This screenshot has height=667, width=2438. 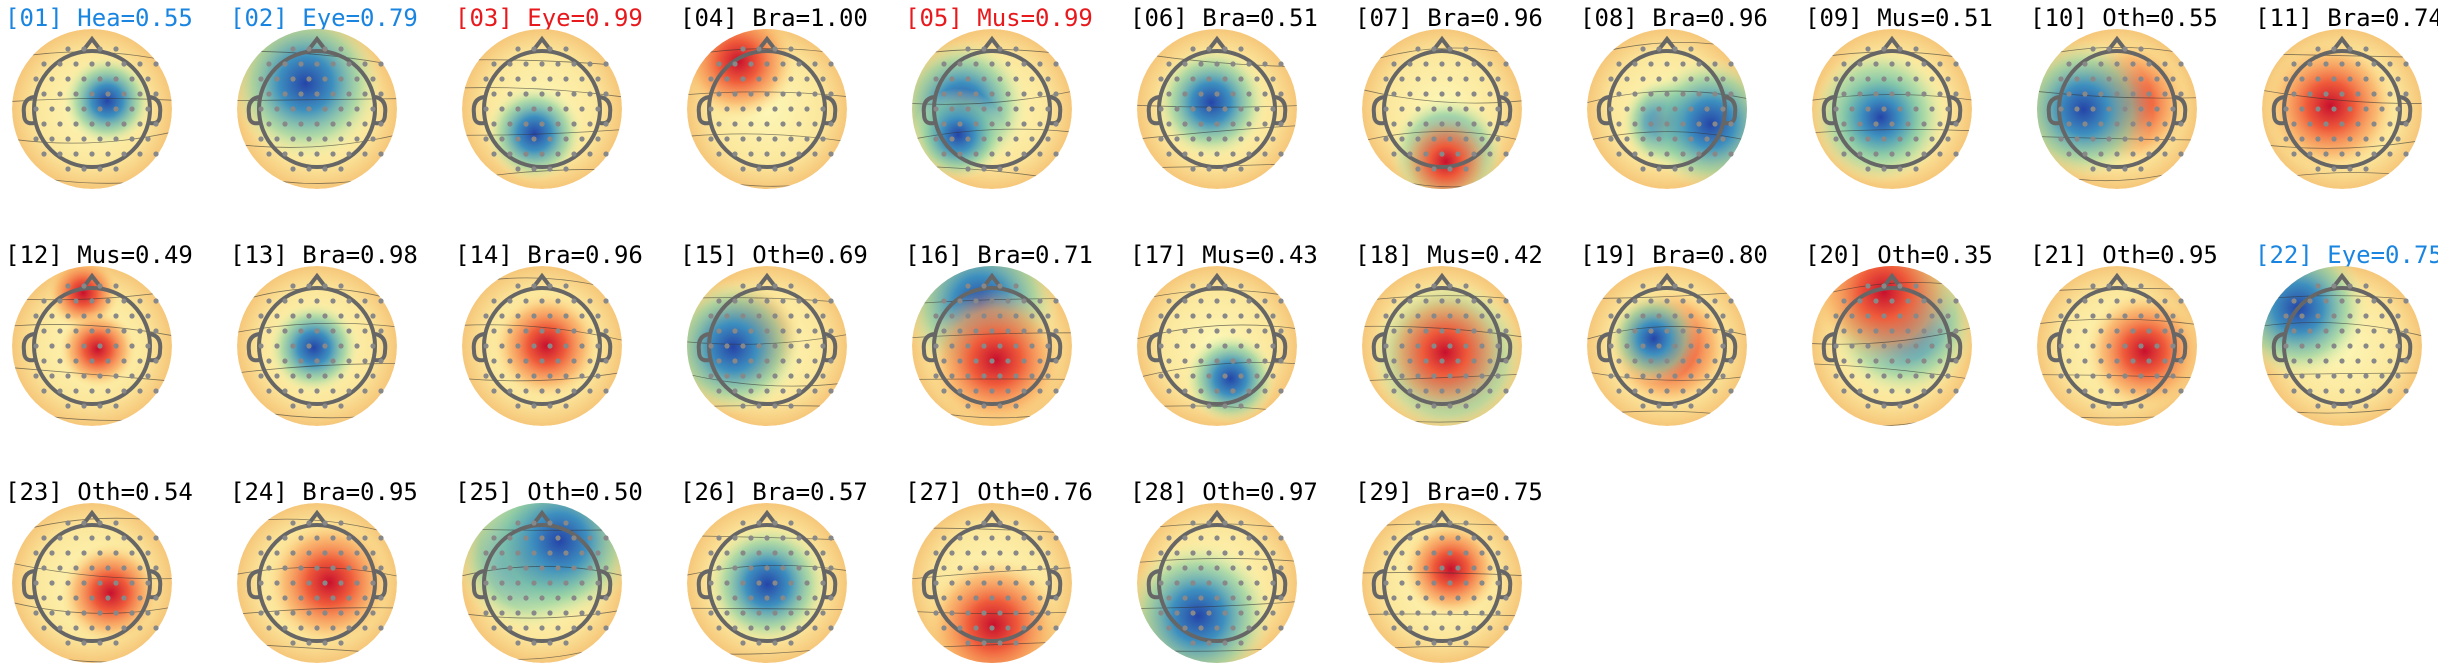 I want to click on component-label: [12] Mus=0.49, so click(x=99, y=255).